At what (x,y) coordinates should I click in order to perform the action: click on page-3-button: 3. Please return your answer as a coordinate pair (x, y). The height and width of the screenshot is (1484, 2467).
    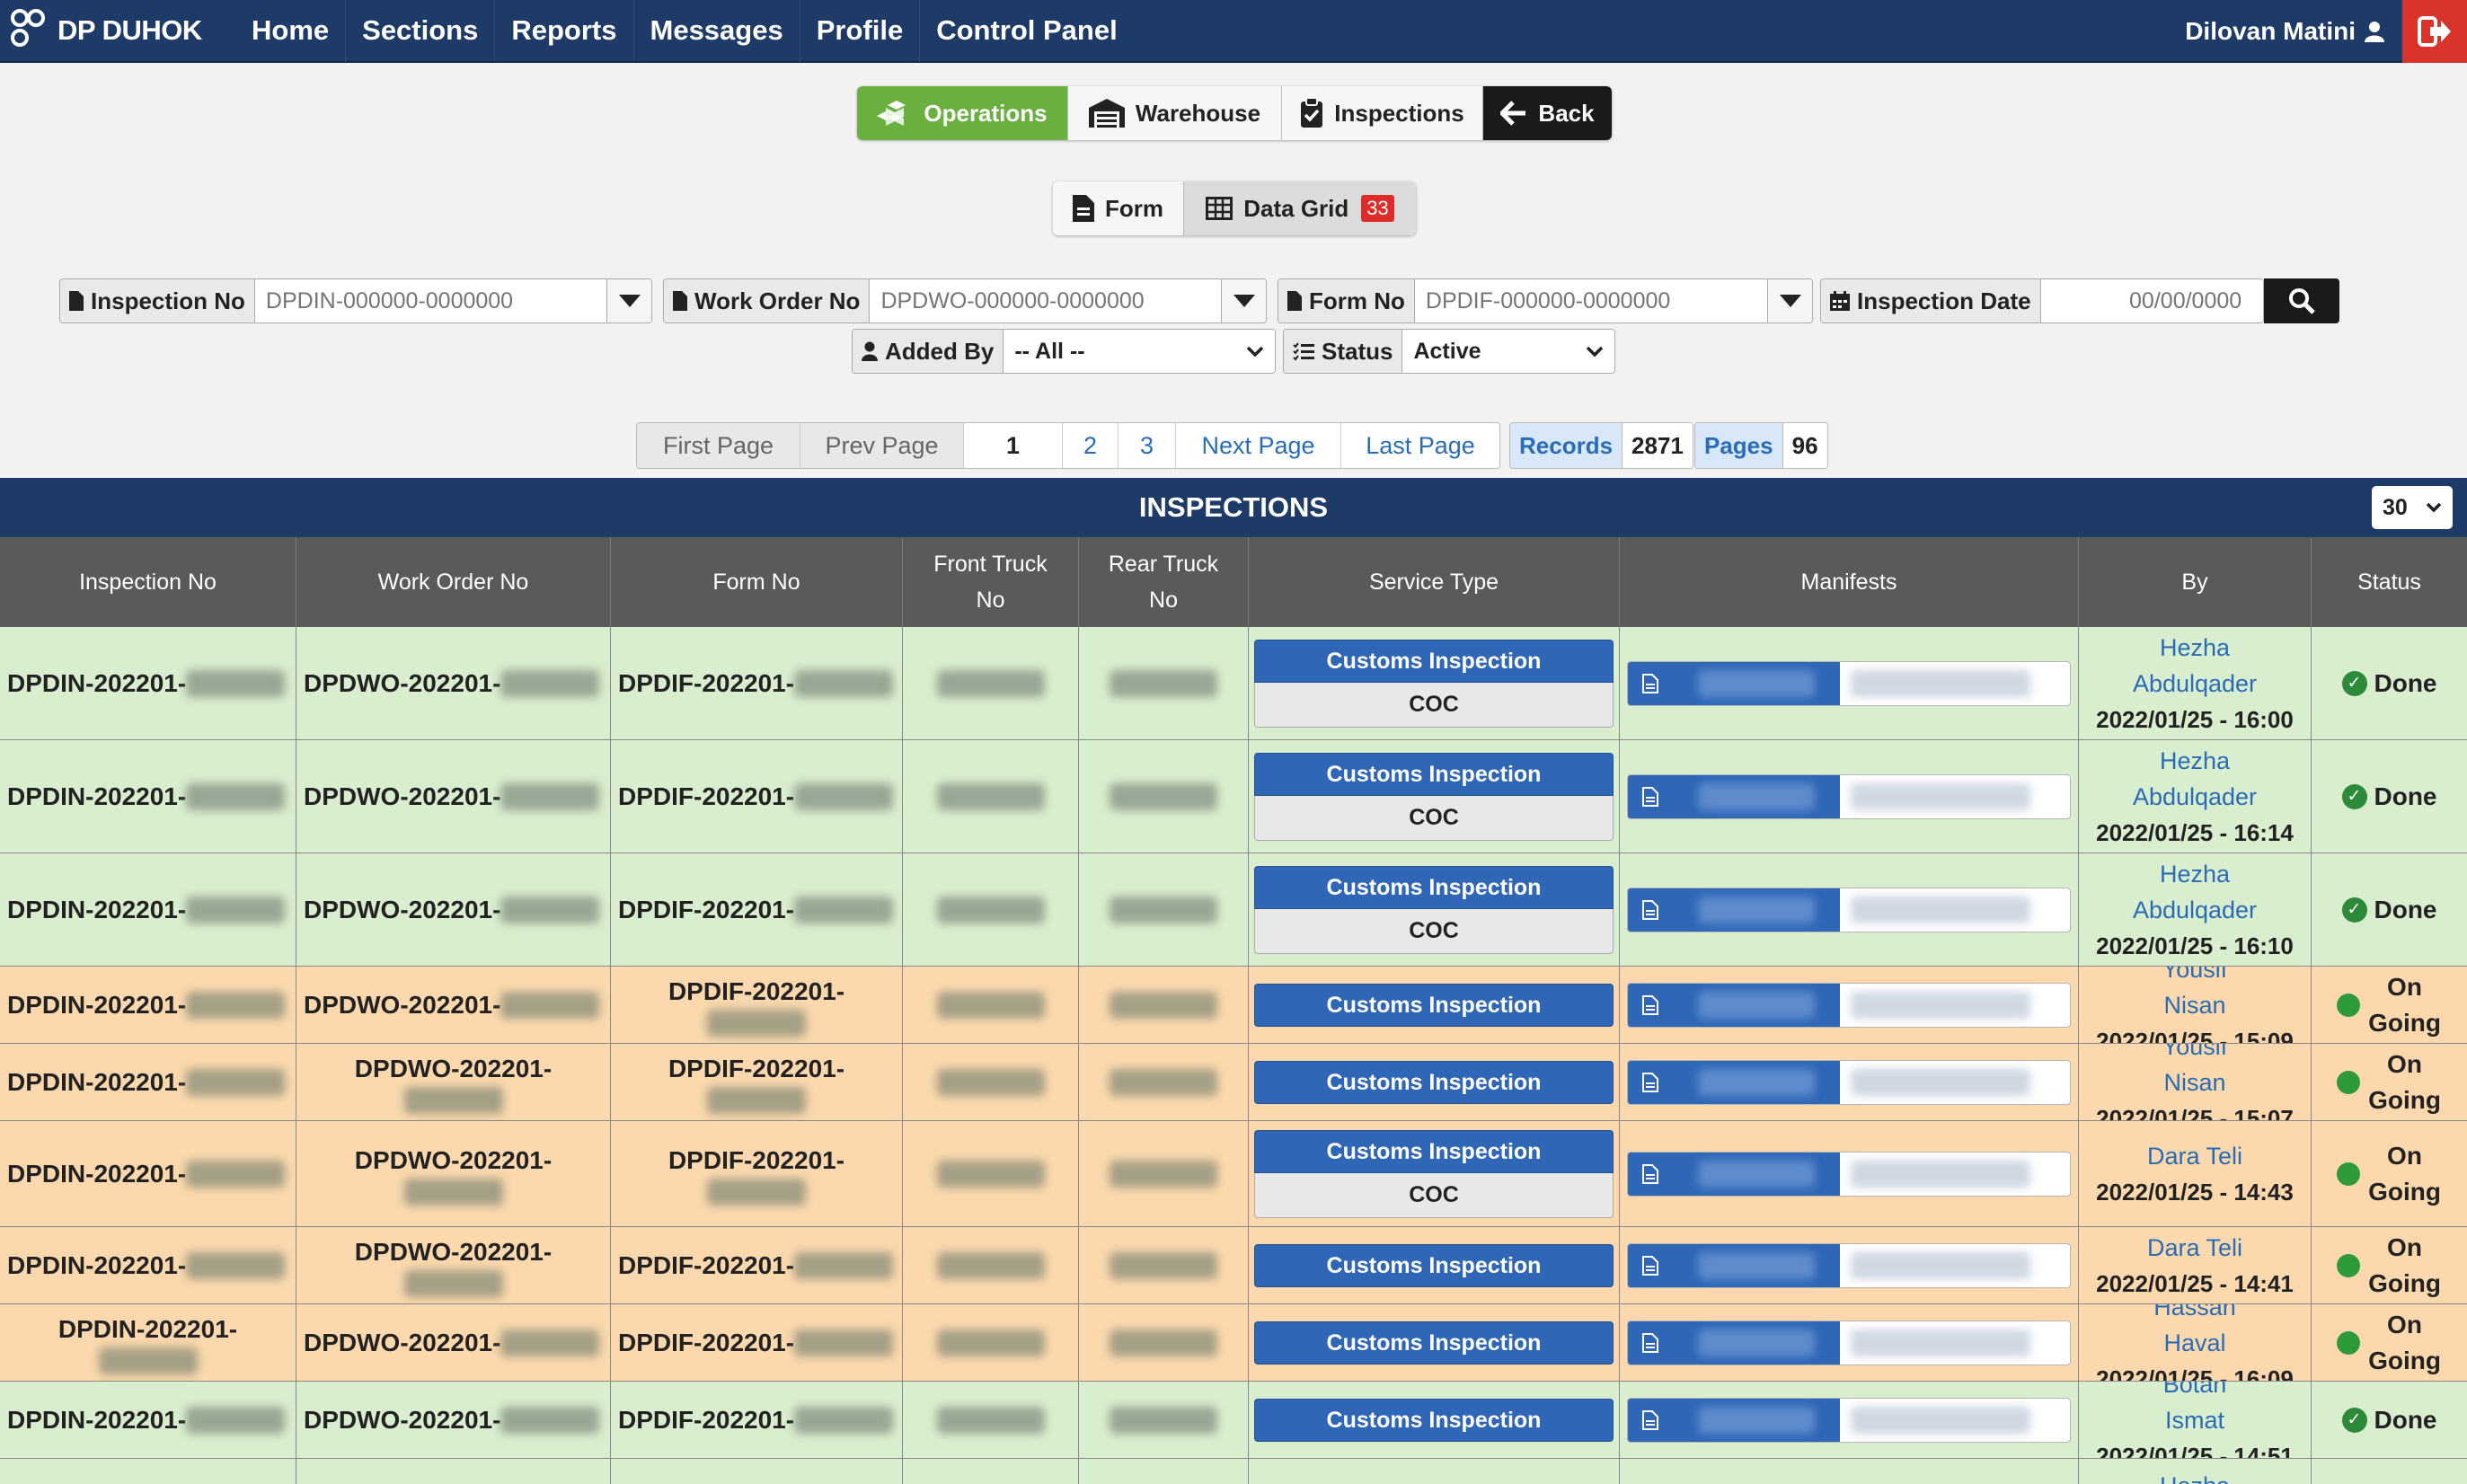
    Looking at the image, I should click on (1147, 445).